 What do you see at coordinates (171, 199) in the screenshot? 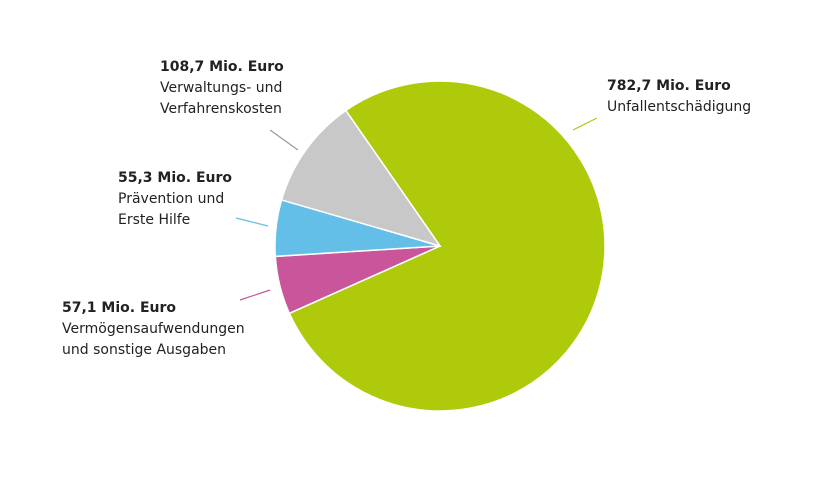
I see `category-label: Prävention und` at bounding box center [171, 199].